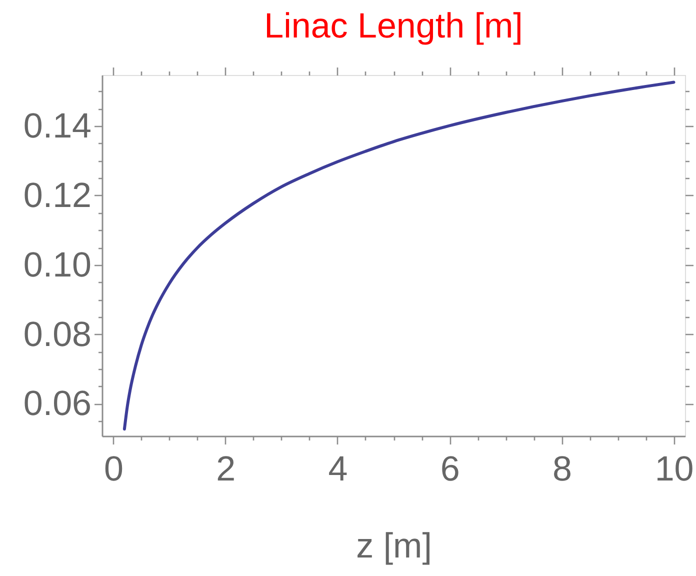 This screenshot has height=576, width=696. Describe the element at coordinates (338, 469) in the screenshot. I see `x-tick-label: 4` at that location.